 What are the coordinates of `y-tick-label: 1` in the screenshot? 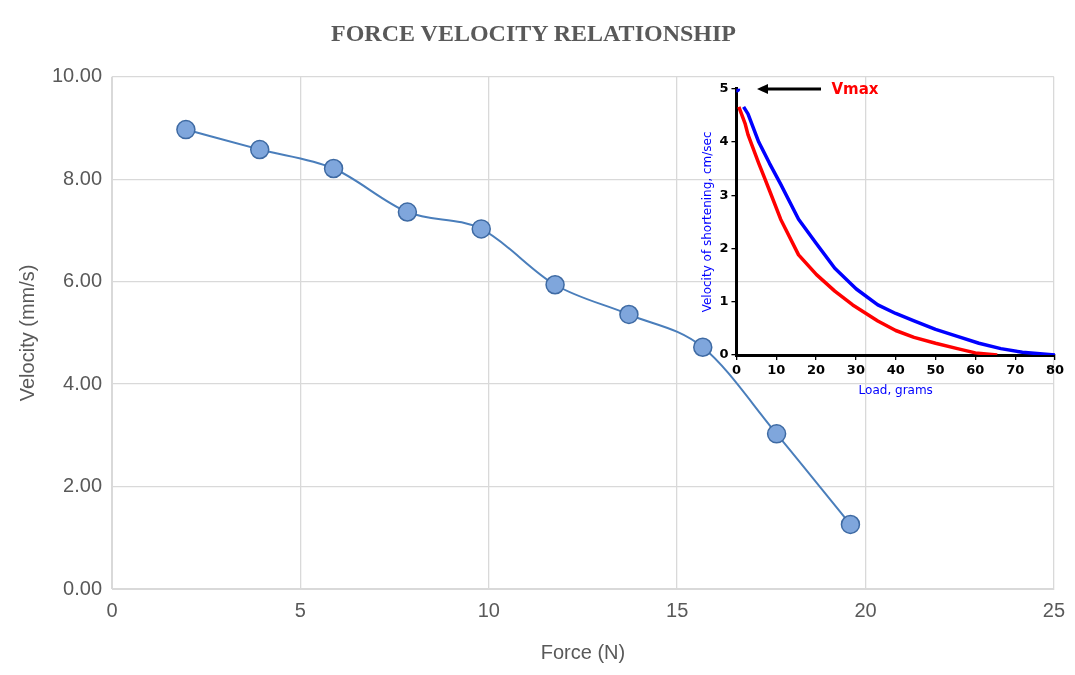 It's located at (724, 301).